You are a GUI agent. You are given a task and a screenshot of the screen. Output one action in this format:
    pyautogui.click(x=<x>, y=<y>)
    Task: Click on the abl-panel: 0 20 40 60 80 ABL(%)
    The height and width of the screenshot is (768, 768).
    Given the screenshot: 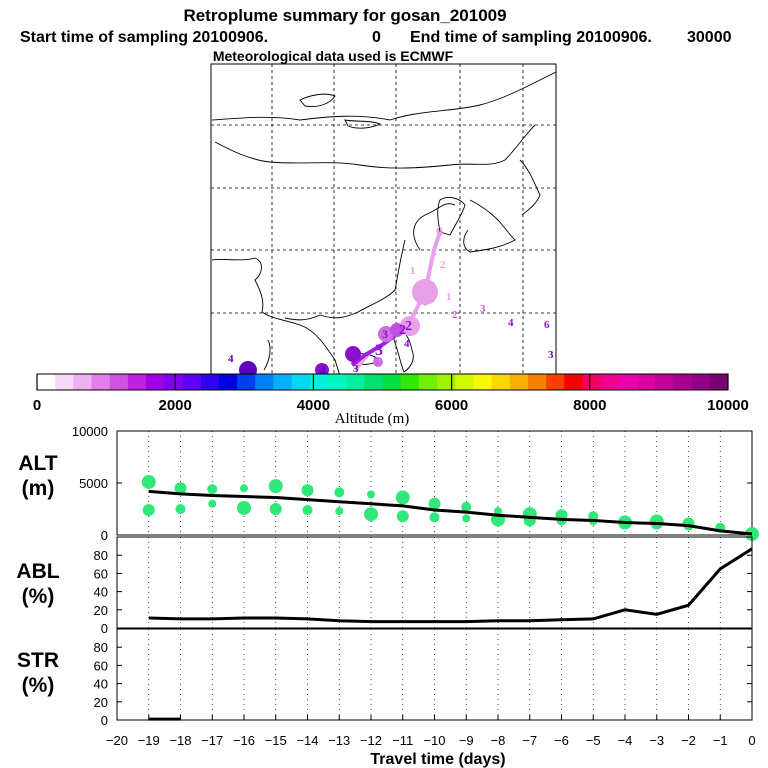 What is the action you would take?
    pyautogui.click(x=384, y=586)
    